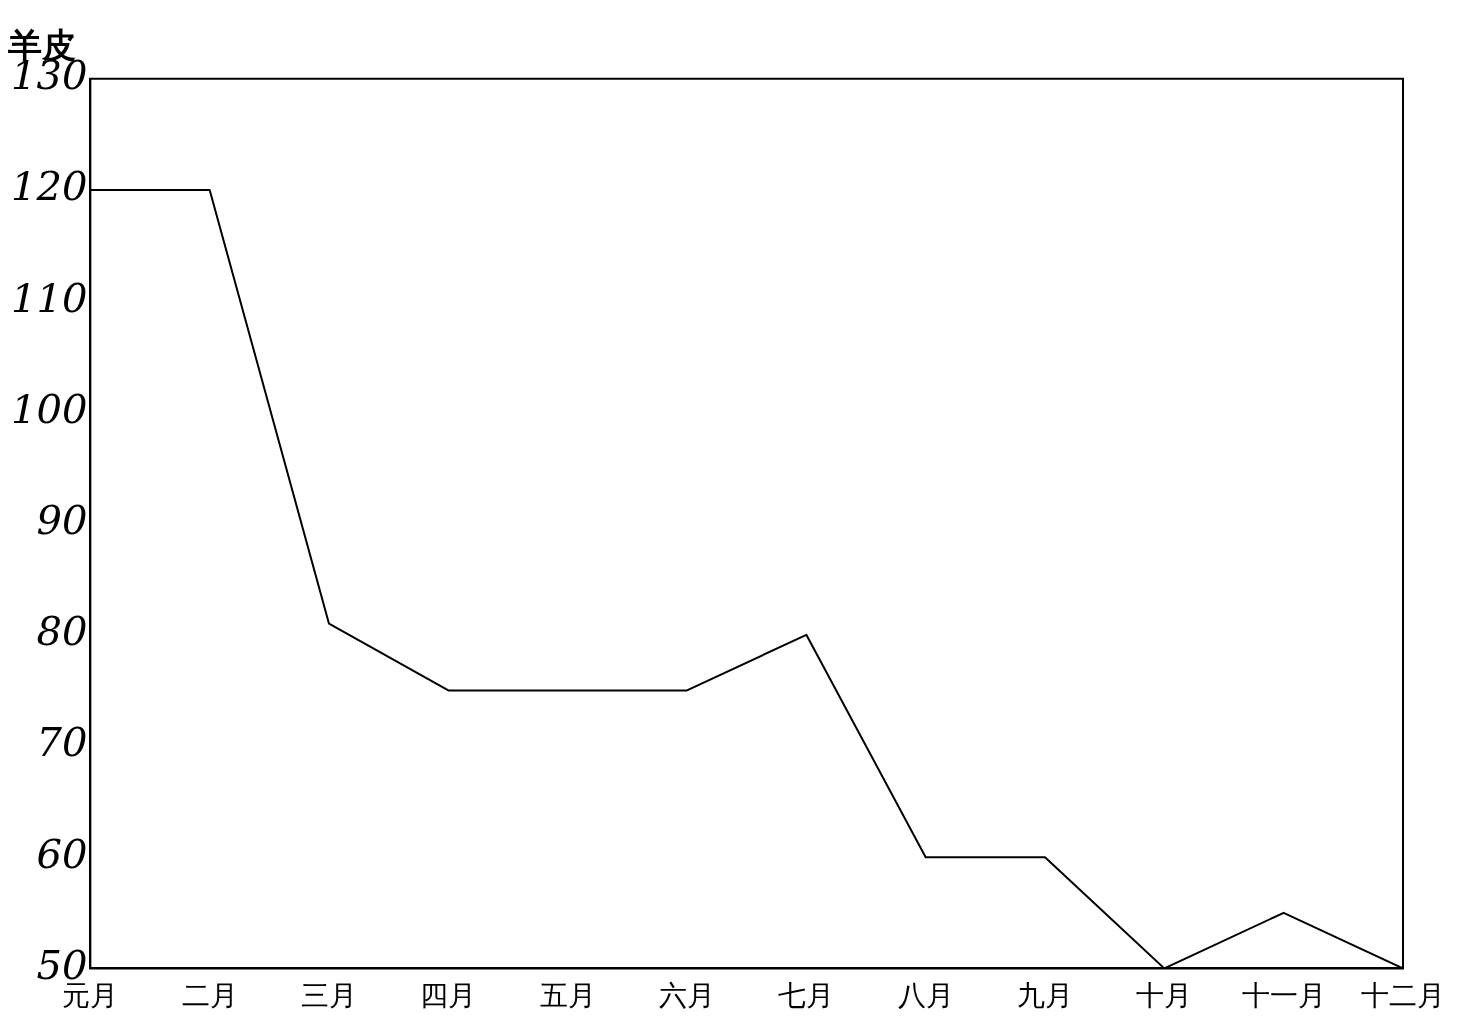 Image resolution: width=1457 pixels, height=1033 pixels. Describe the element at coordinates (1403, 996) in the screenshot. I see `x-tick-label: 十二月` at that location.